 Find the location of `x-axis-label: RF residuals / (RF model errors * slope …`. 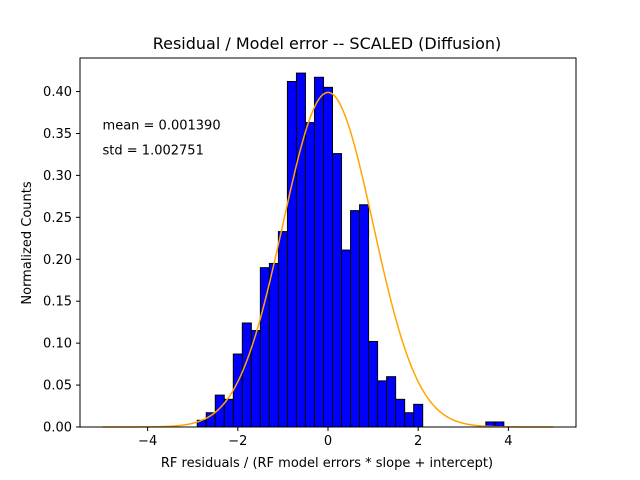

x-axis-label: RF residuals / (RF model errors * slope … is located at coordinates (327, 463).